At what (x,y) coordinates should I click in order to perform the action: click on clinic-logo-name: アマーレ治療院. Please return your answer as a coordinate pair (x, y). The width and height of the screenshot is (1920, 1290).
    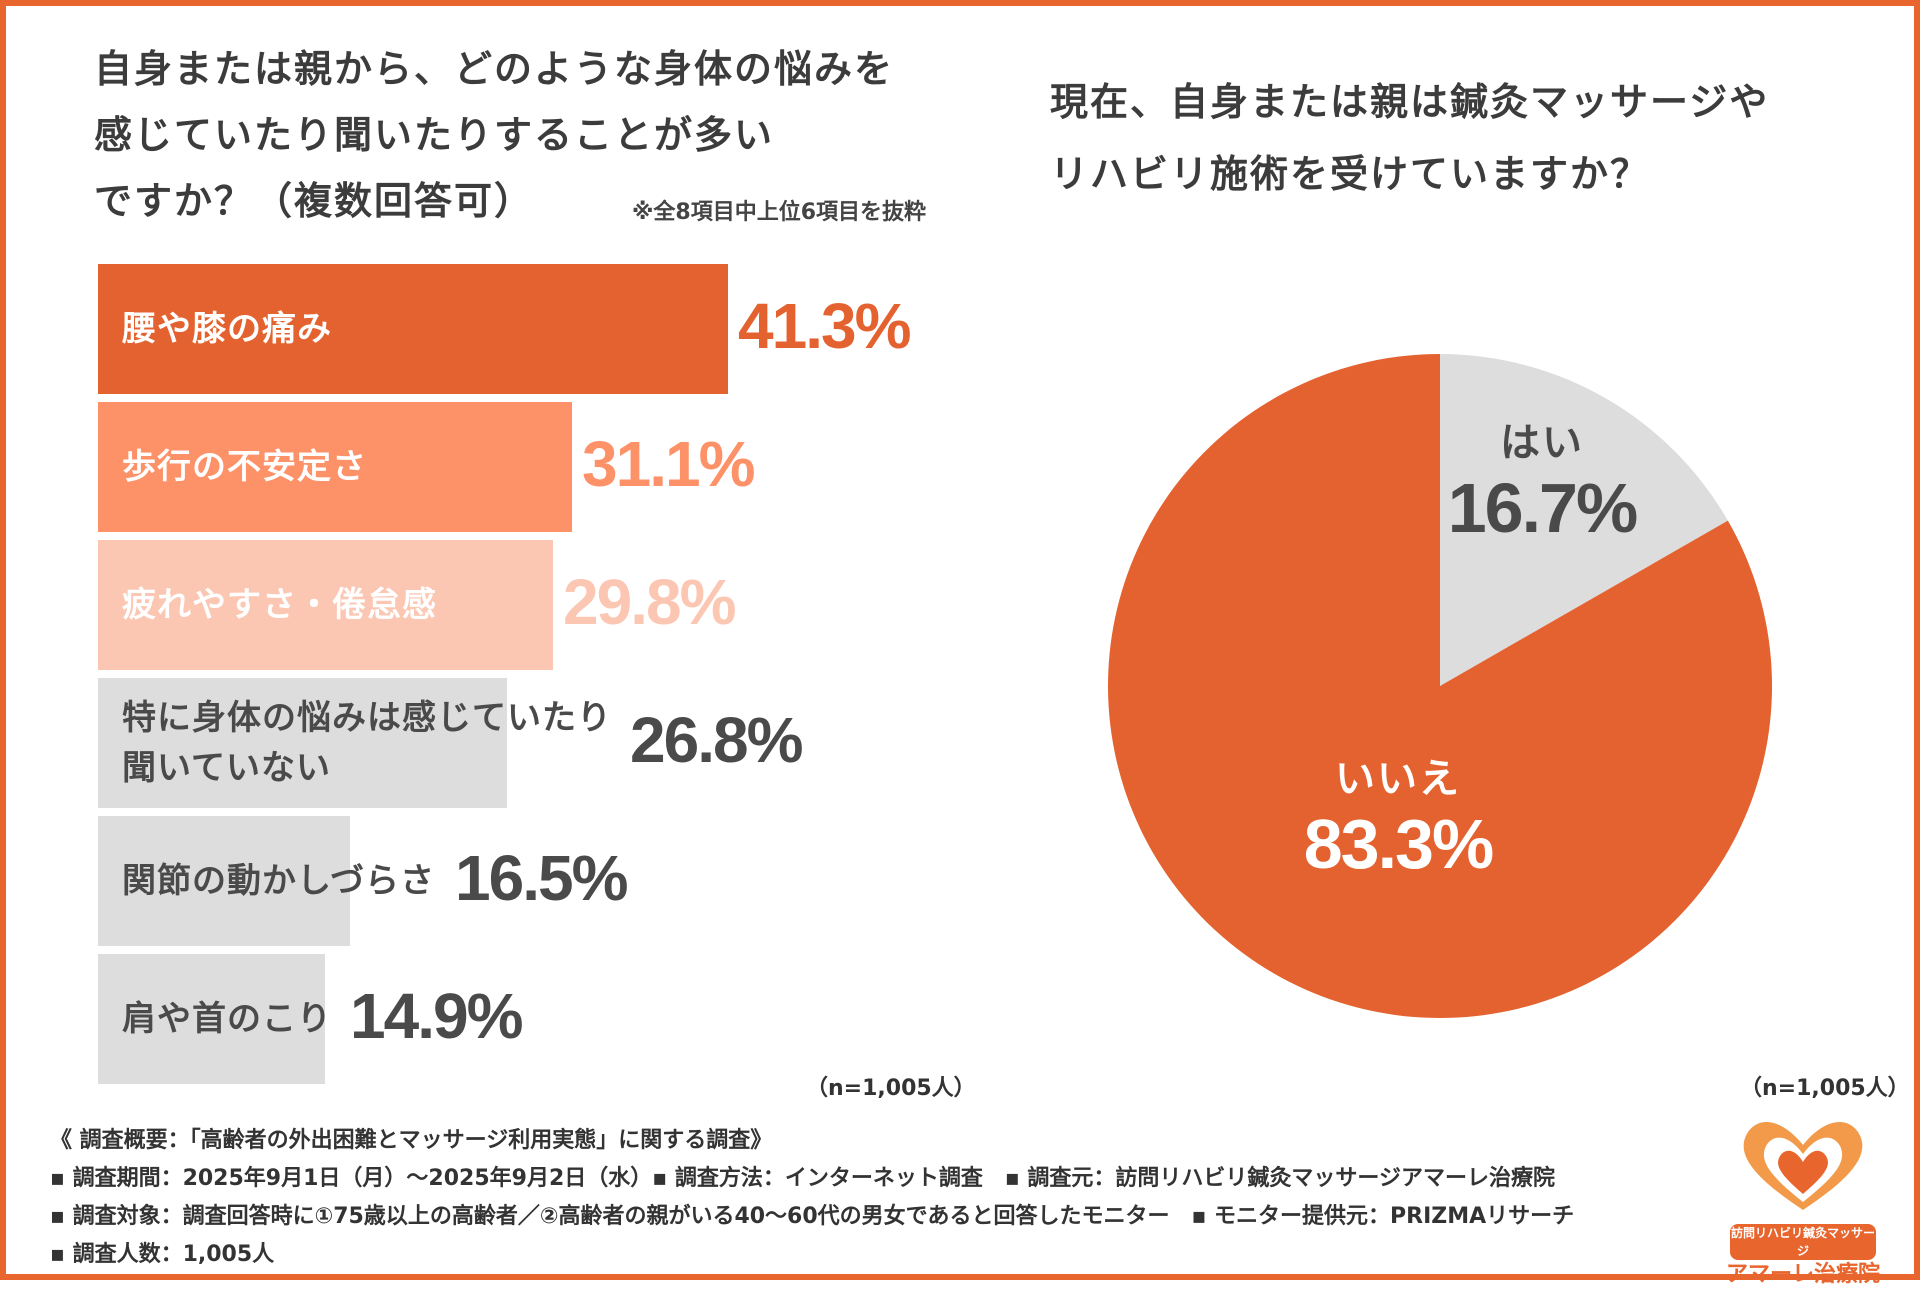
    Looking at the image, I should click on (1802, 1274).